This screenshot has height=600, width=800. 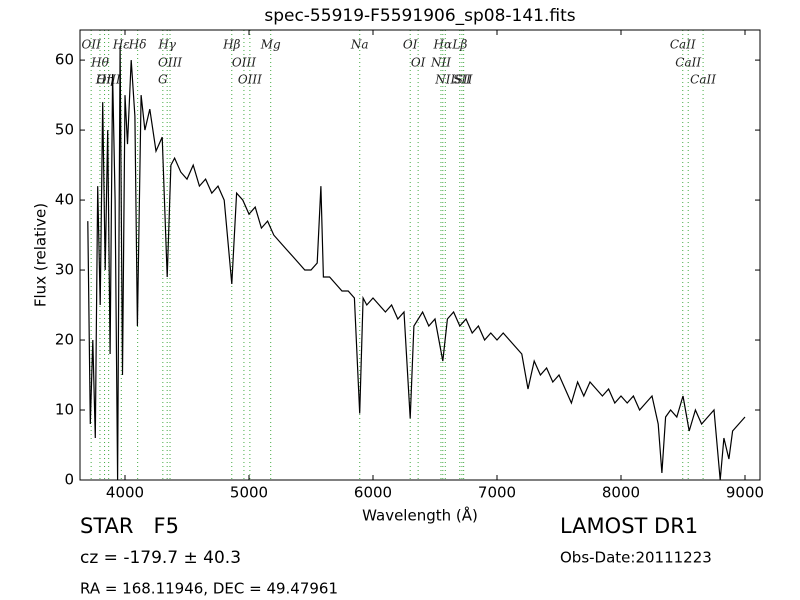 I want to click on survey: LAMOST DR1, so click(x=629, y=526).